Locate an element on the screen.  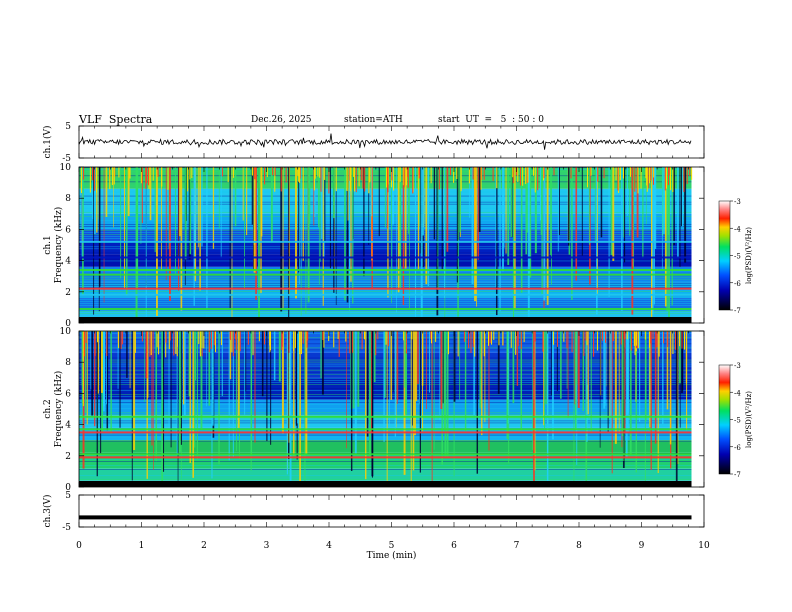
station-label: station=ATH is located at coordinates (373, 120).